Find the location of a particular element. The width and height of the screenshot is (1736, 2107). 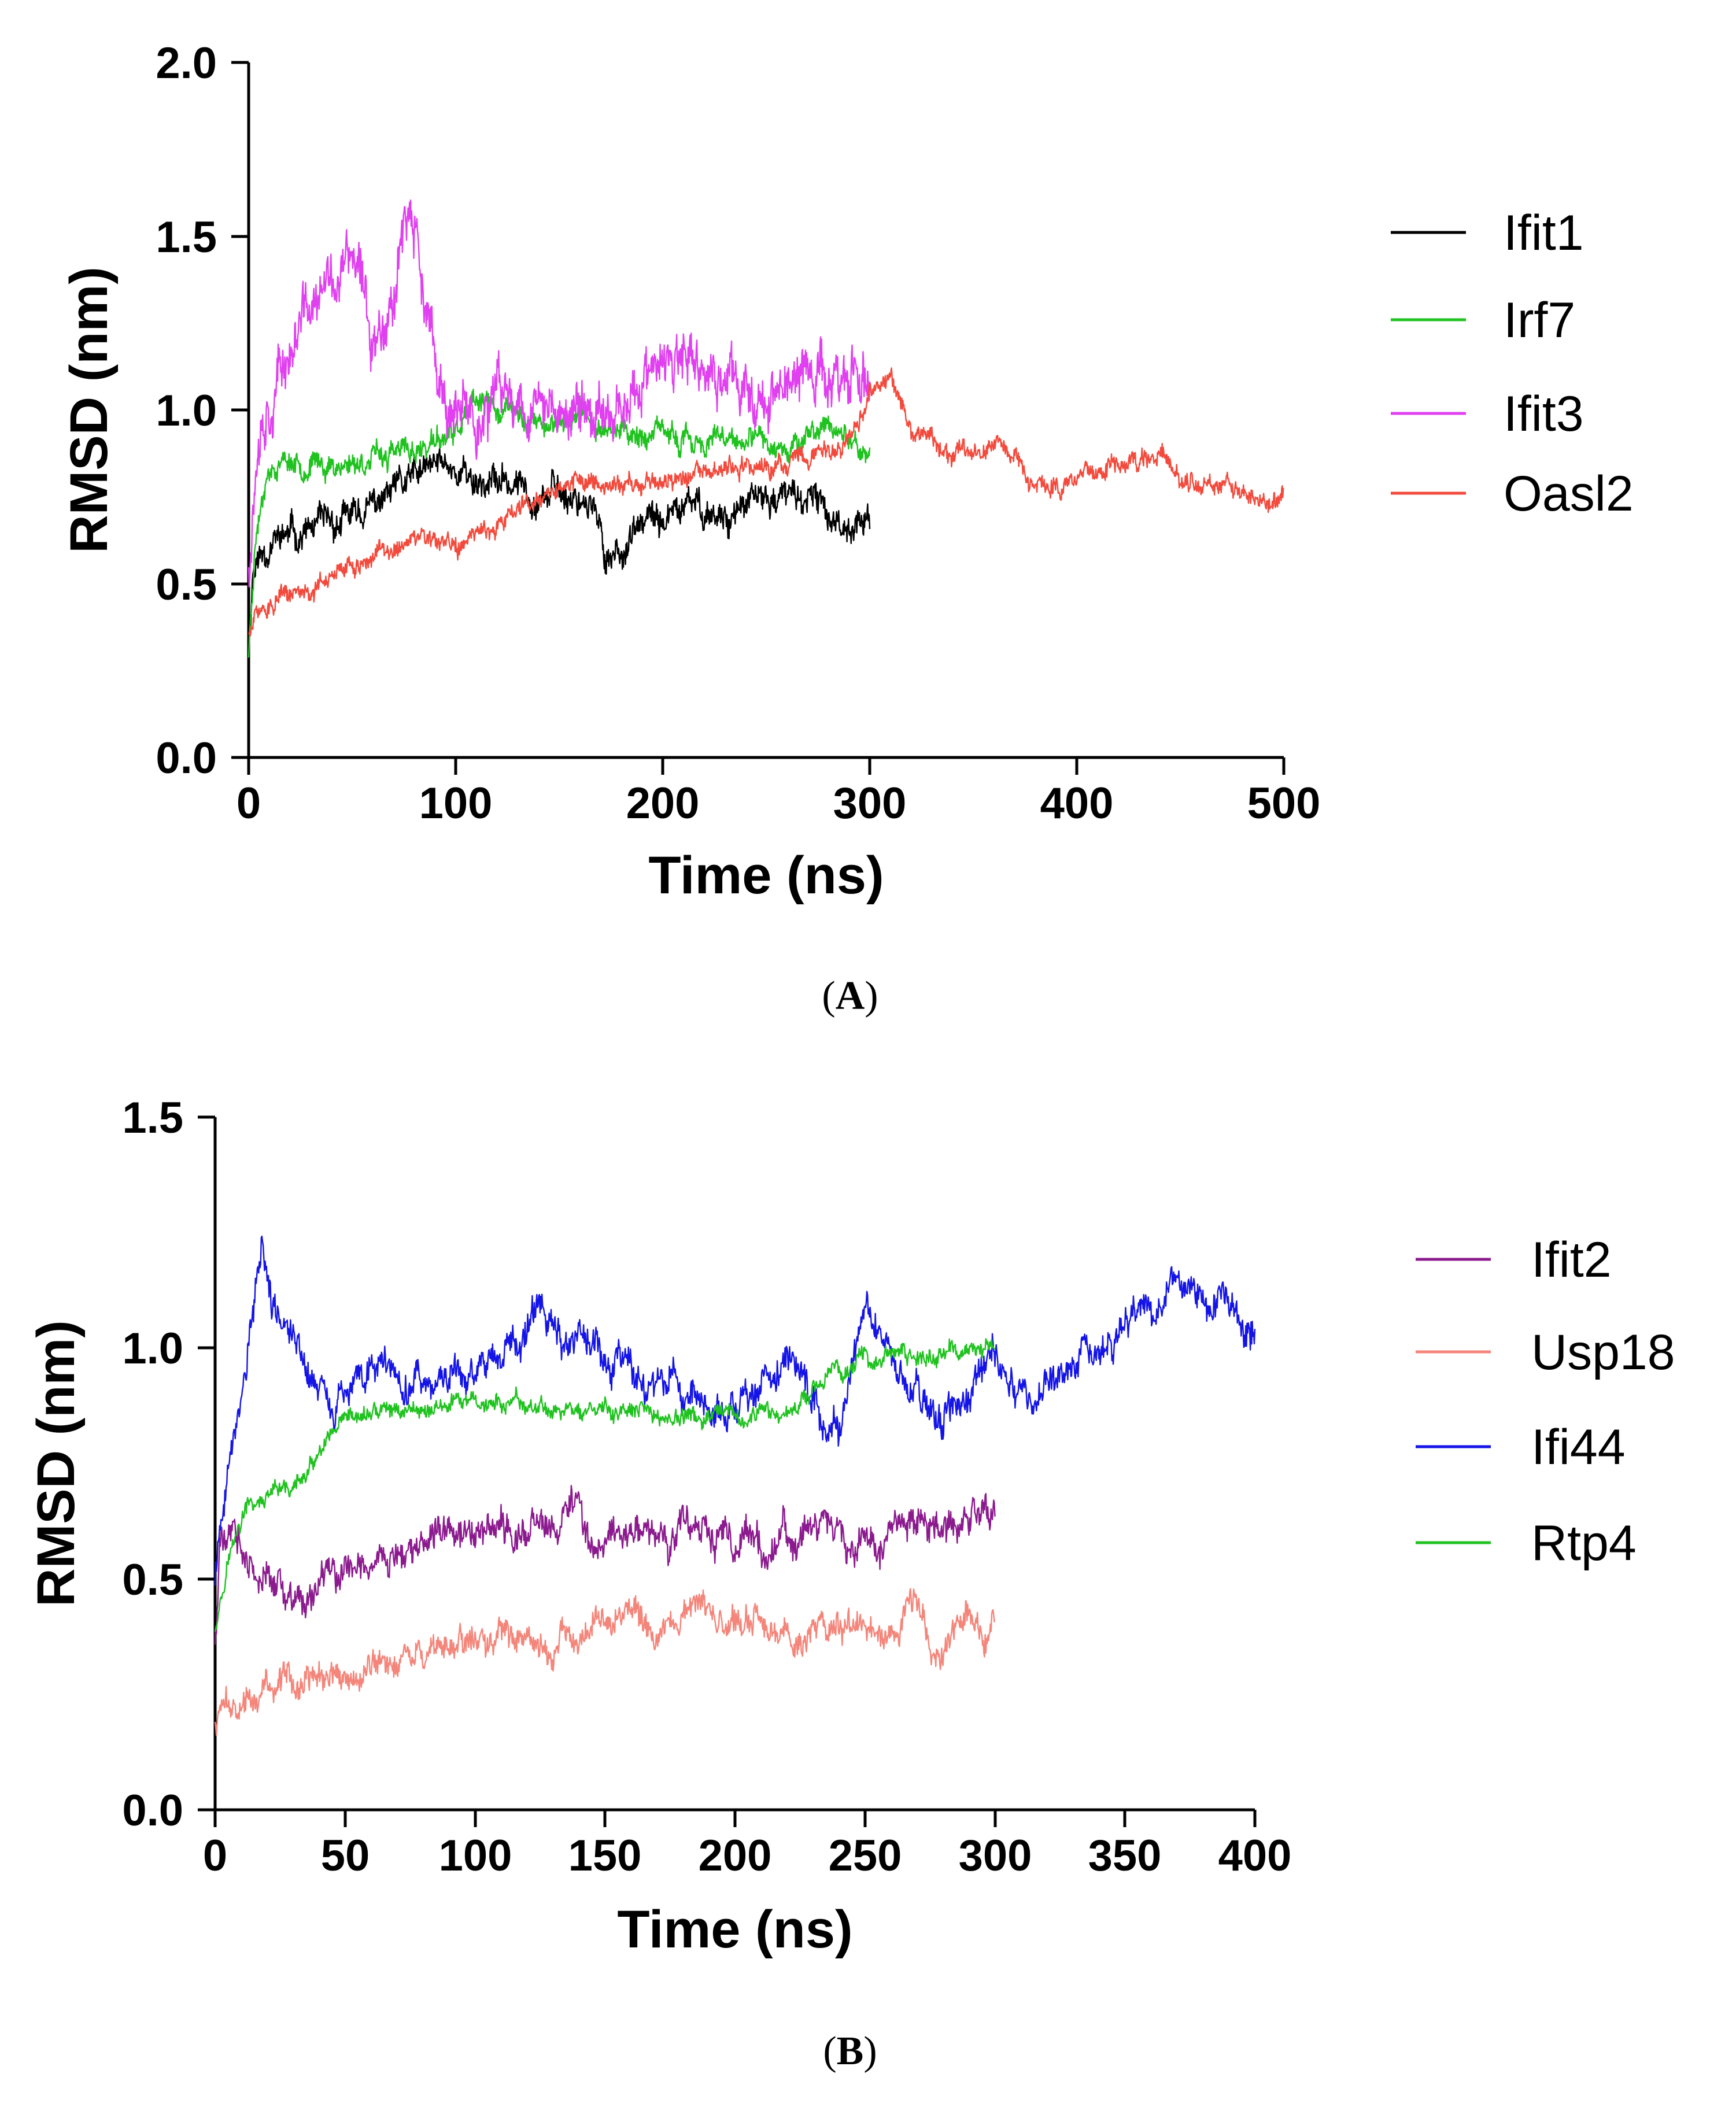

legend-label-ifit3: Ifit3 is located at coordinates (1544, 414).